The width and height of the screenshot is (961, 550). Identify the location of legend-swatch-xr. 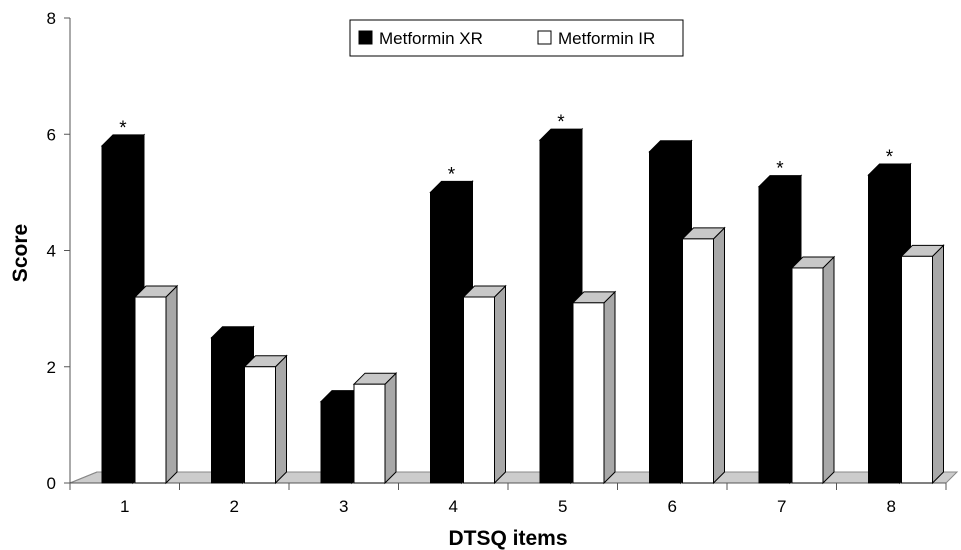
(365, 37).